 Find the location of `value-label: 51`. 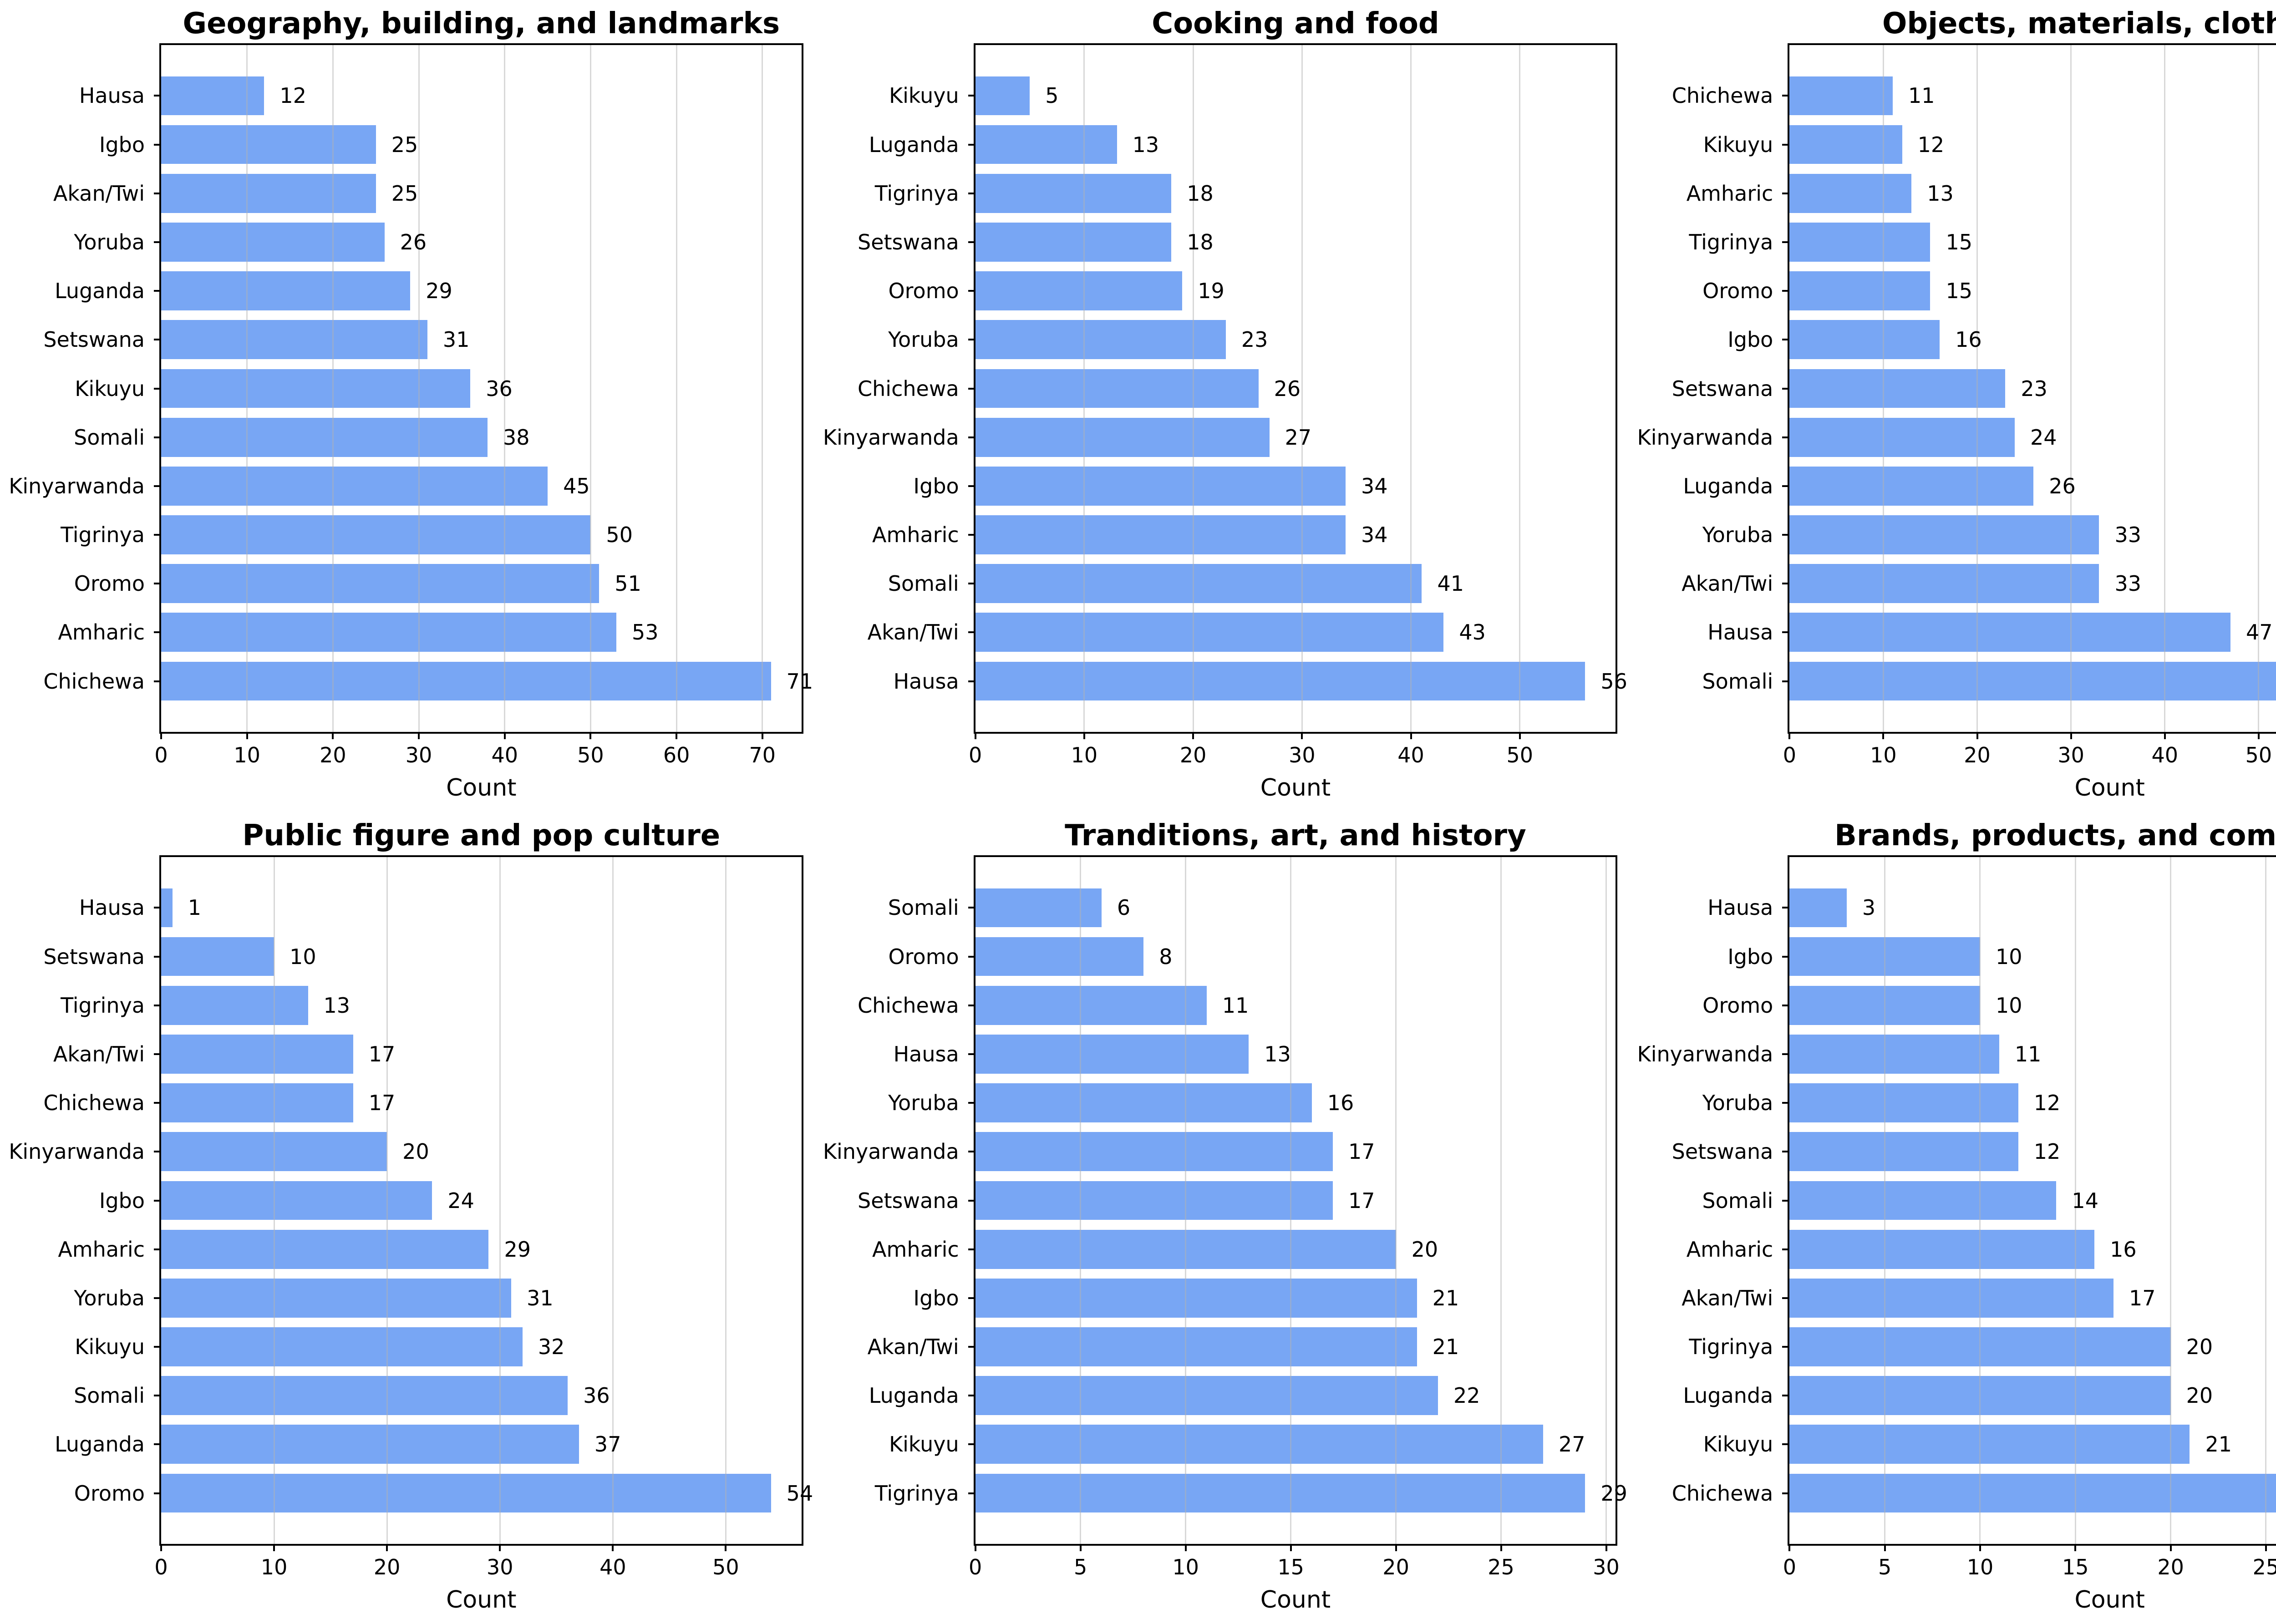

value-label: 51 is located at coordinates (628, 583).